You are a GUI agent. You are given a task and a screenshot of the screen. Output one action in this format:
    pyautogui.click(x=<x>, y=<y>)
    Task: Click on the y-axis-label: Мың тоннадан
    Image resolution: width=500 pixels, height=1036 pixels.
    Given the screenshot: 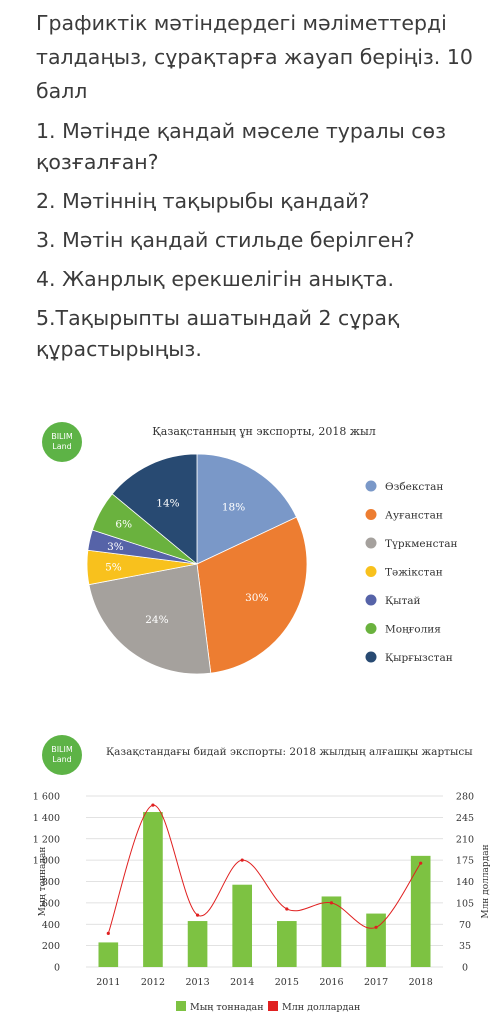 What is the action you would take?
    pyautogui.click(x=43, y=882)
    